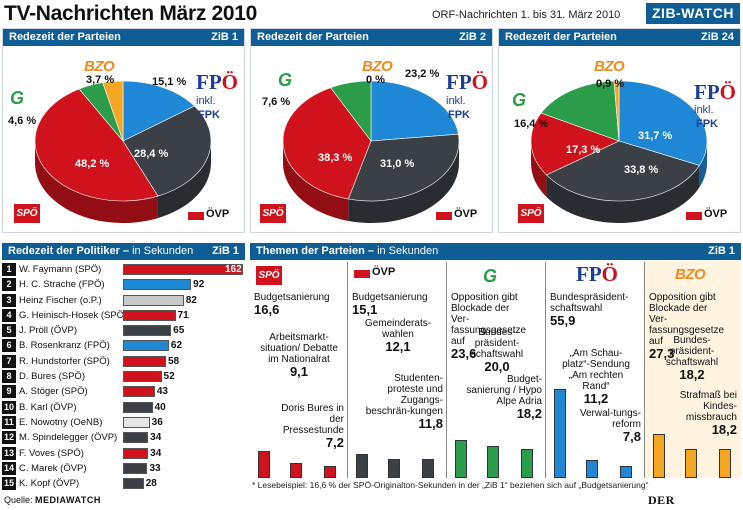  Describe the element at coordinates (62, 285) in the screenshot. I see `politician-name: H. C. Strache (FPÖ)` at that location.